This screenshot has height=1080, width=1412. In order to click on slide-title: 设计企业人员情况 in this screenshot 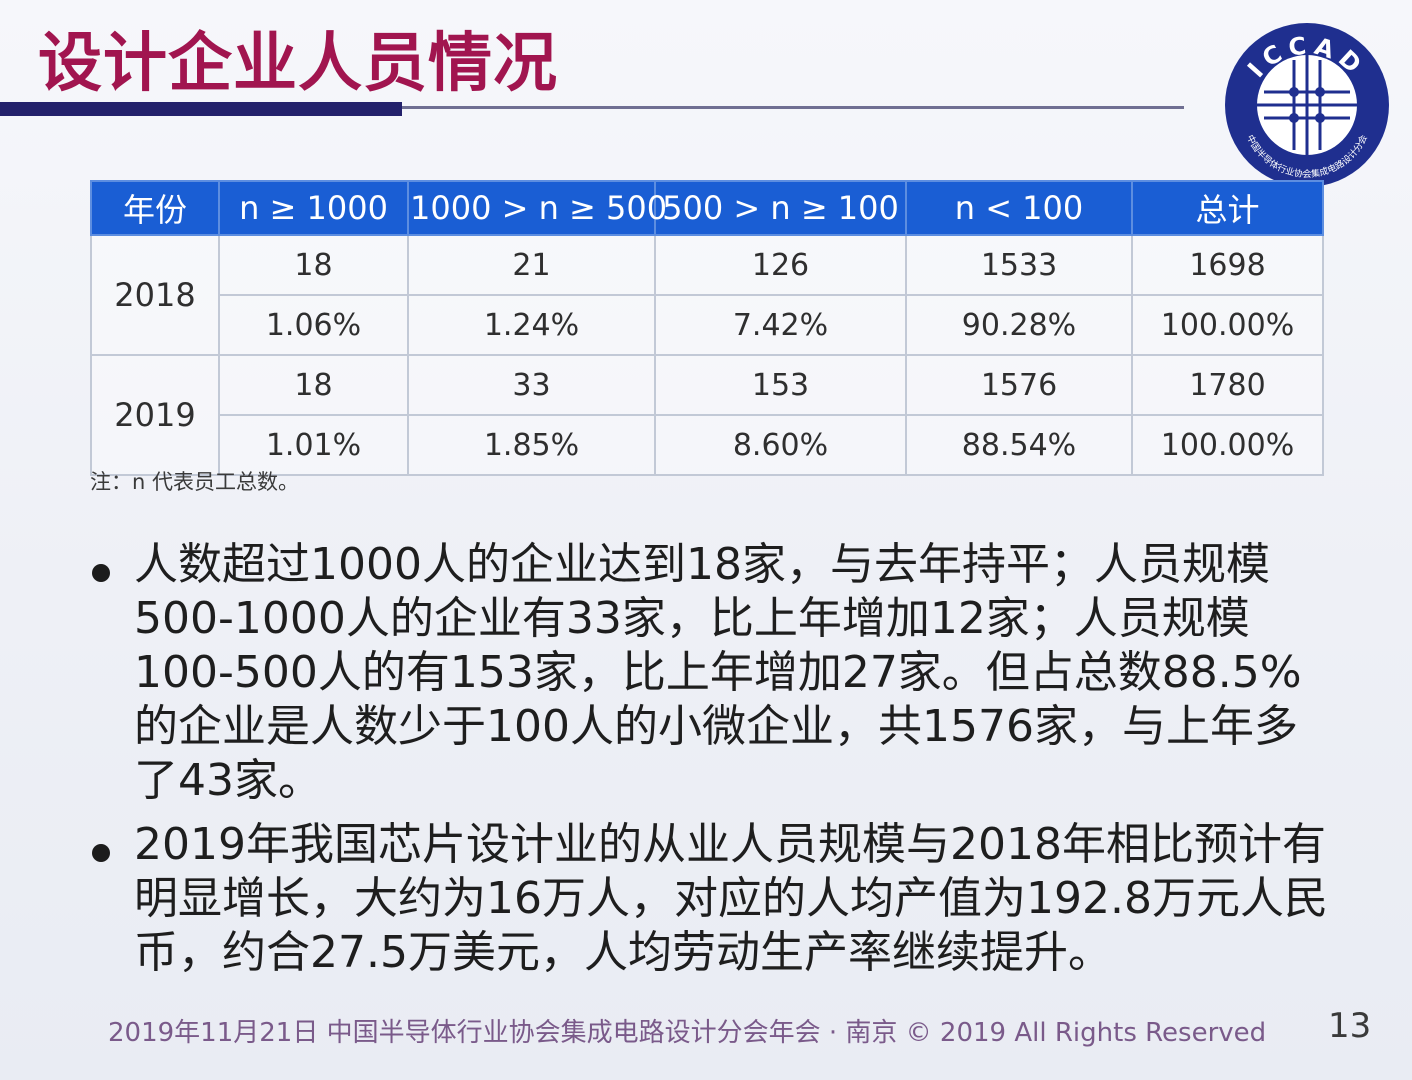, I will do `click(298, 64)`.